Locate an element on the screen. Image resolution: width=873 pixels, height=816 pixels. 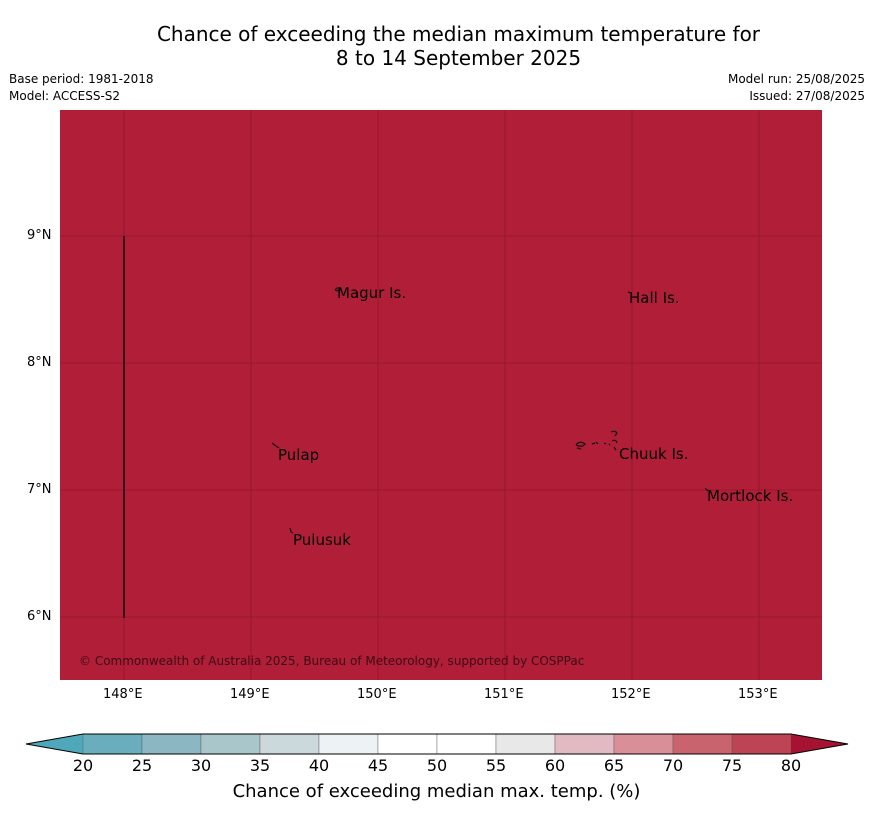
colorbar-tick-label: 50 is located at coordinates (437, 765).